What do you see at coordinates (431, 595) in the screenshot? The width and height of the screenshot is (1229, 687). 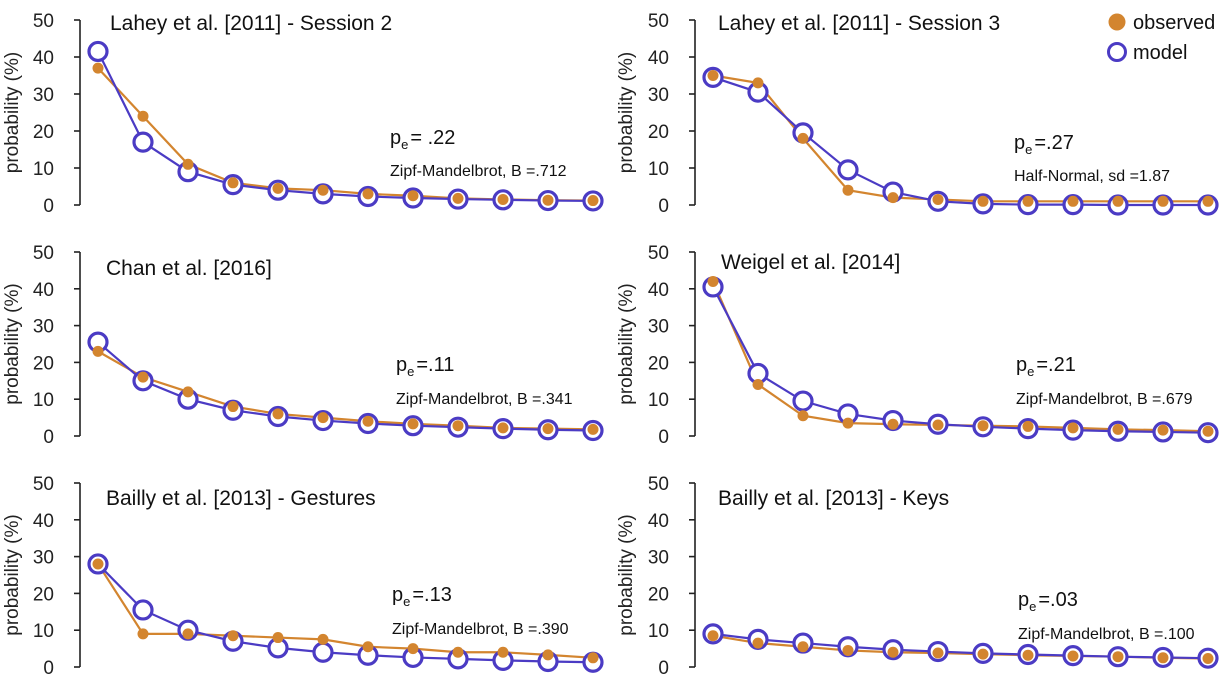 I see `pe-value: =.13` at bounding box center [431, 595].